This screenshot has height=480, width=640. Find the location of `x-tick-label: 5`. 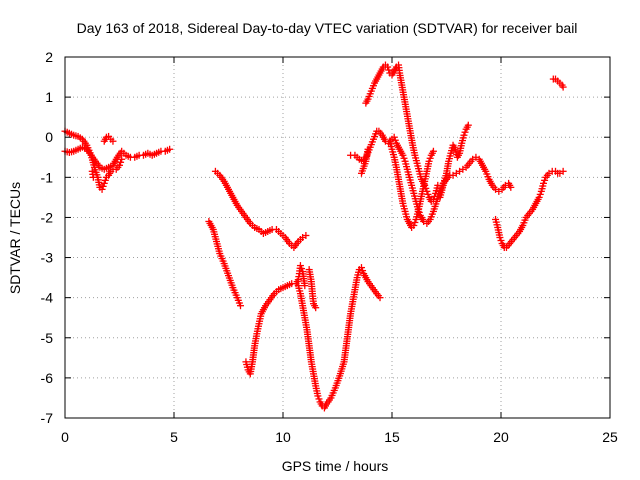

x-tick-label: 5 is located at coordinates (174, 437).